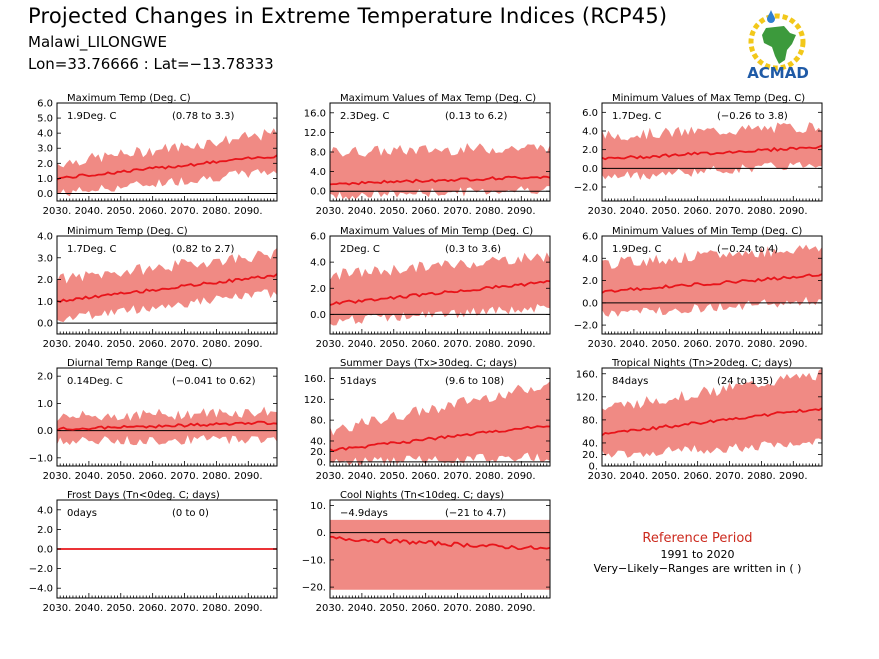  Describe the element at coordinates (167, 417) in the screenshot. I see `plot-frame` at that location.